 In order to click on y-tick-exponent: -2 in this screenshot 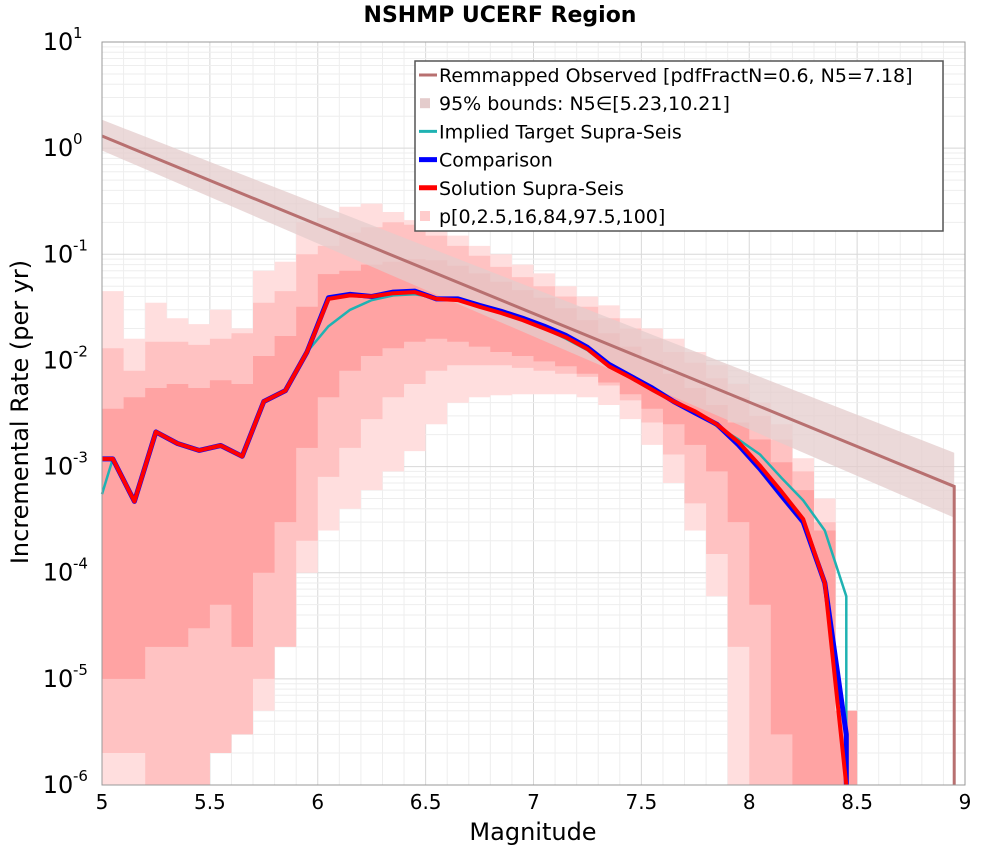, I will do `click(80, 351)`.